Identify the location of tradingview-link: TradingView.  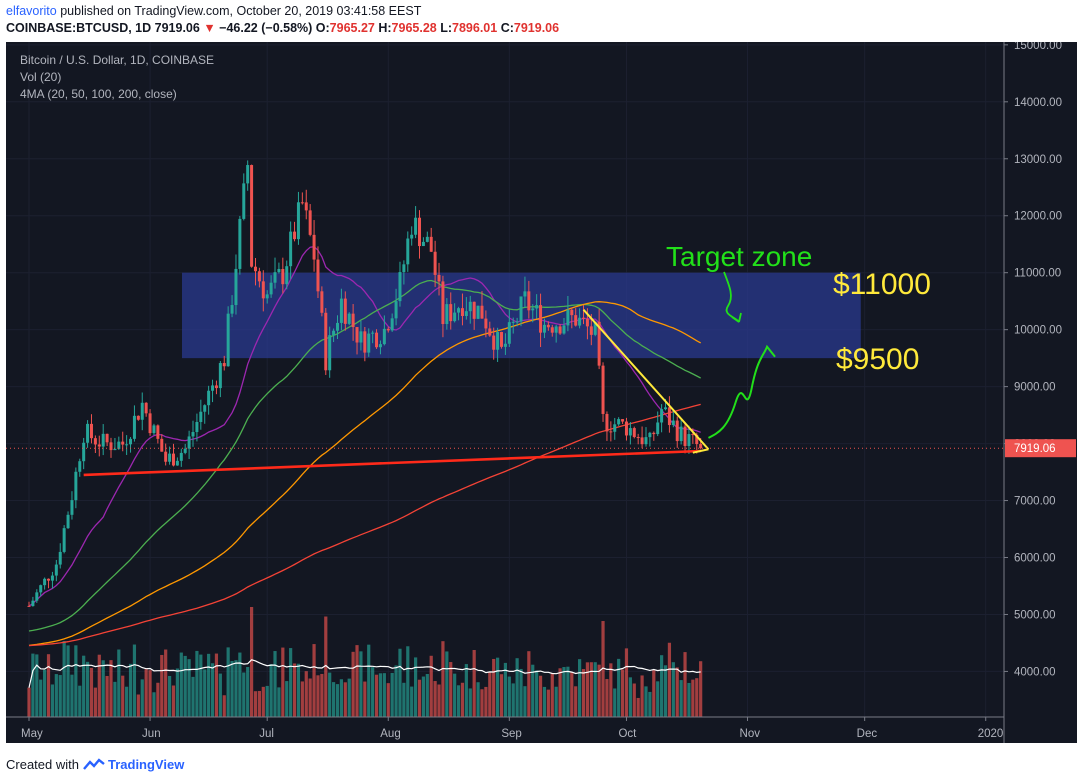
(133, 764).